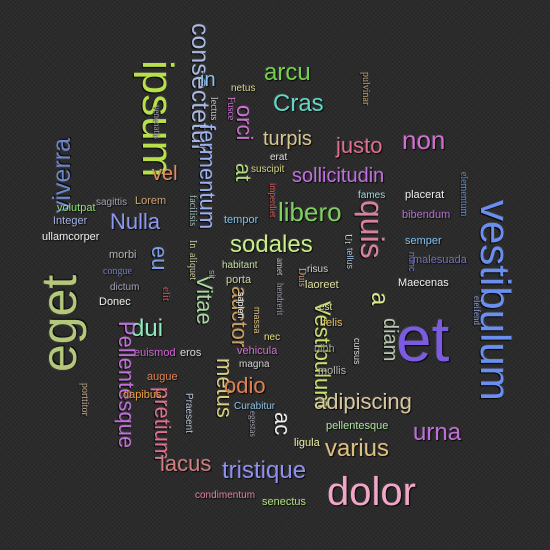 The height and width of the screenshot is (550, 550). What do you see at coordinates (347, 239) in the screenshot?
I see `word-ut: Ut` at bounding box center [347, 239].